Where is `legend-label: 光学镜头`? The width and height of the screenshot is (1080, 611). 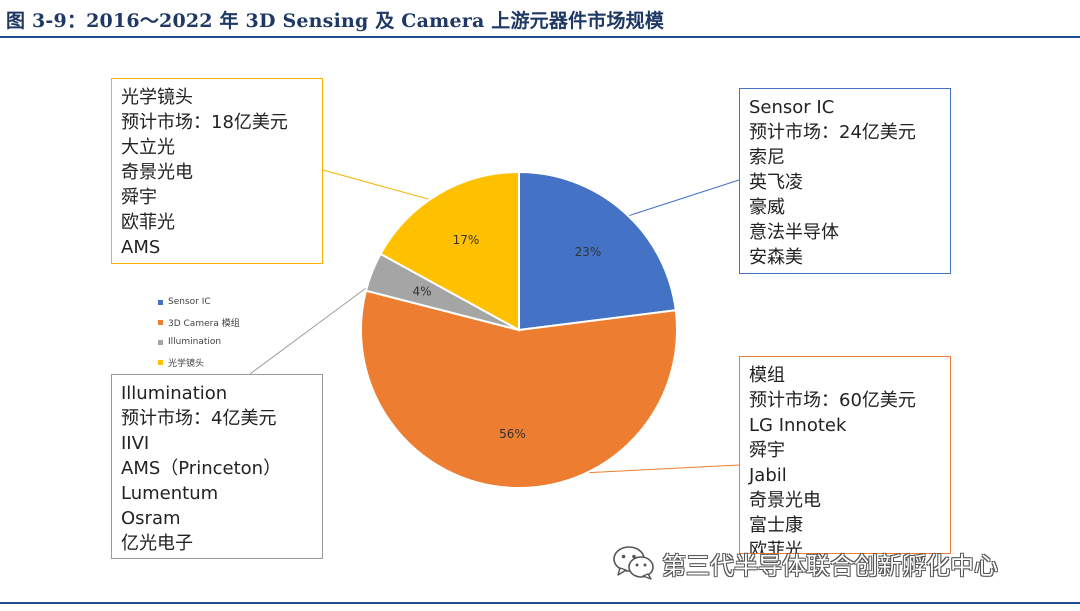
legend-label: 光学镜头 is located at coordinates (186, 363).